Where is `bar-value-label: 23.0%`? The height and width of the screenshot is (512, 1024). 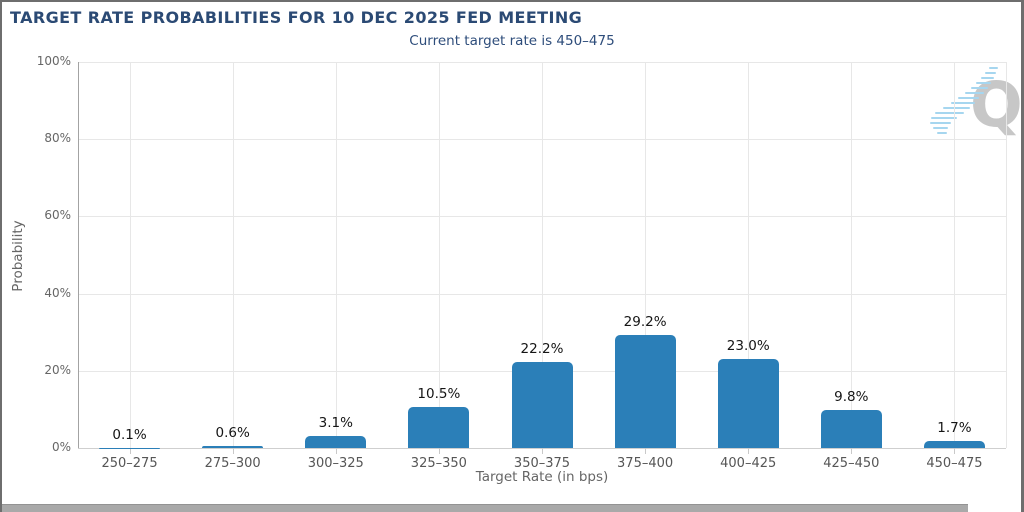
bar-value-label: 23.0% is located at coordinates (748, 346).